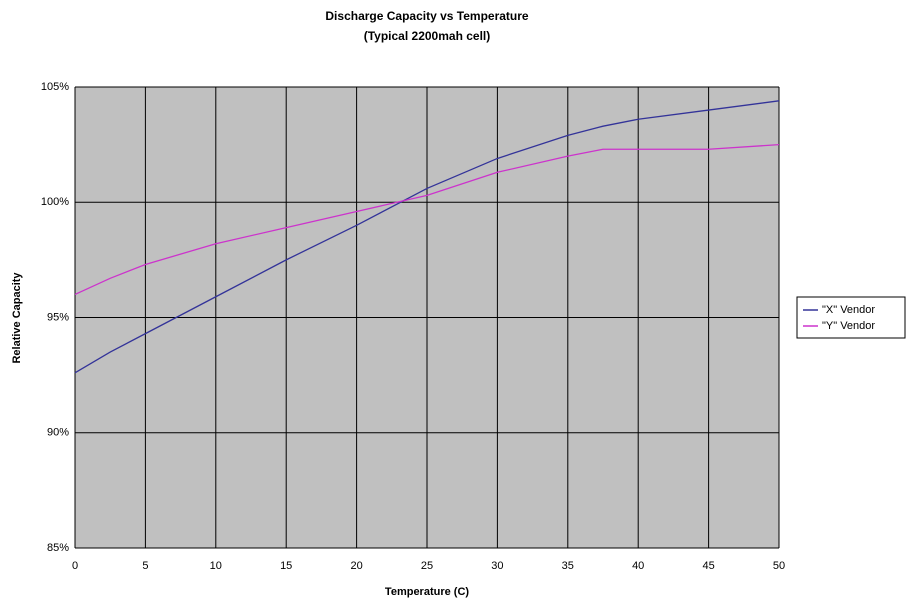 This screenshot has width=906, height=606. Describe the element at coordinates (427, 36) in the screenshot. I see `chart-subtitle: (Typical 2200mah cell)` at that location.